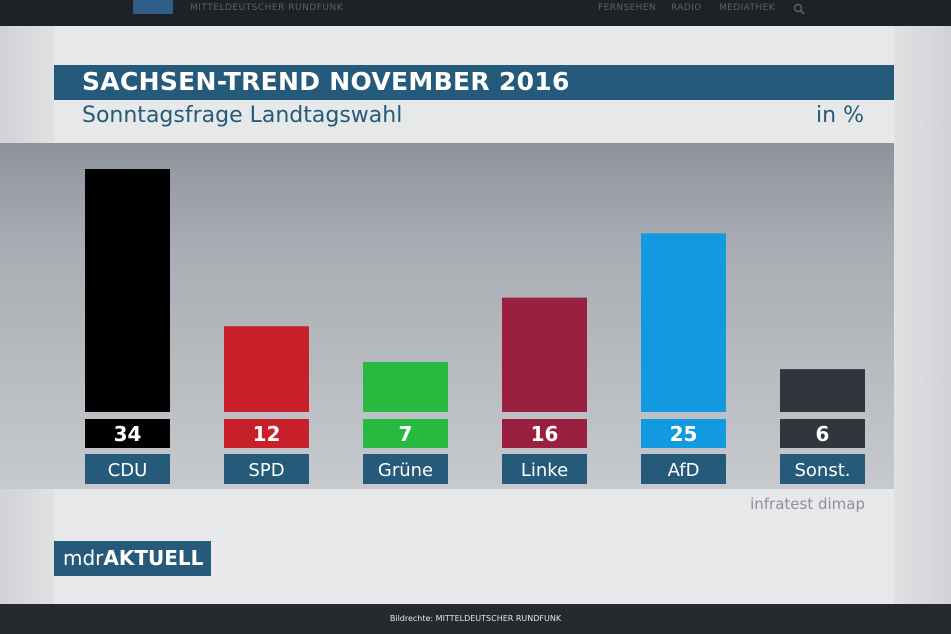 The width and height of the screenshot is (951, 634). Describe the element at coordinates (683, 322) in the screenshot. I see `bar-afd` at that location.